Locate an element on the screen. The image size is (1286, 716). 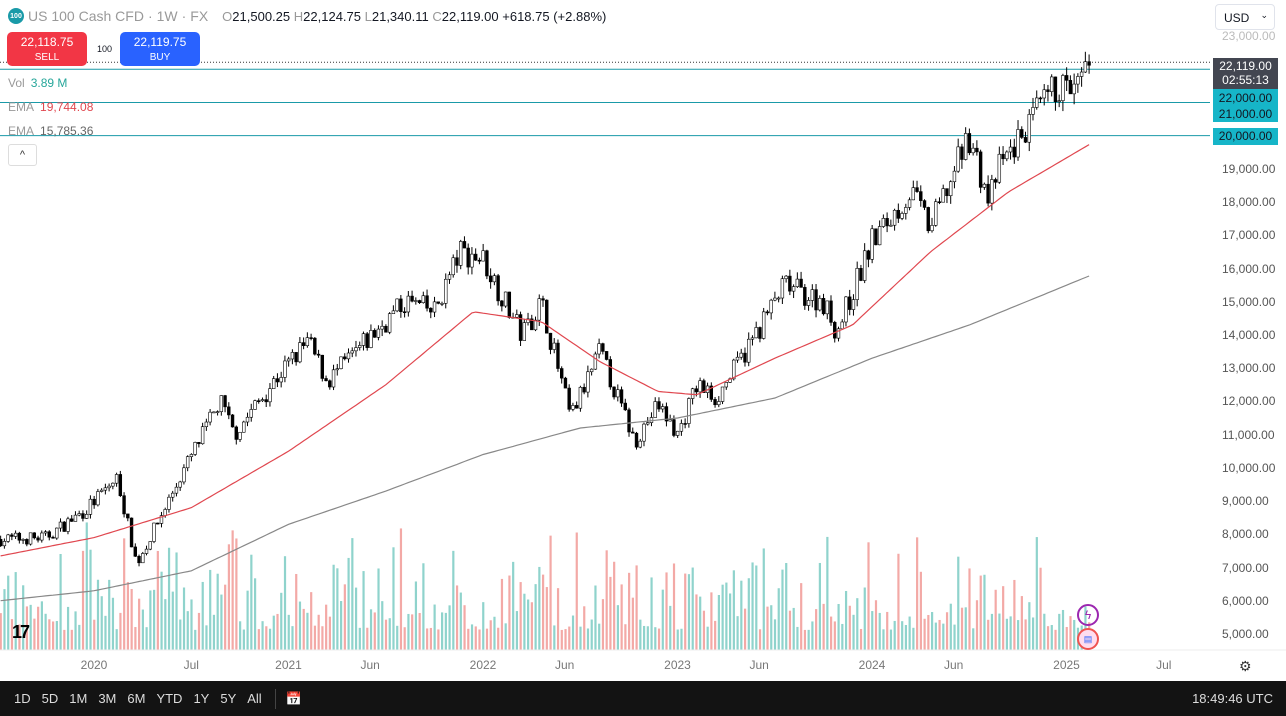
range-ytd: YTD is located at coordinates (169, 698).